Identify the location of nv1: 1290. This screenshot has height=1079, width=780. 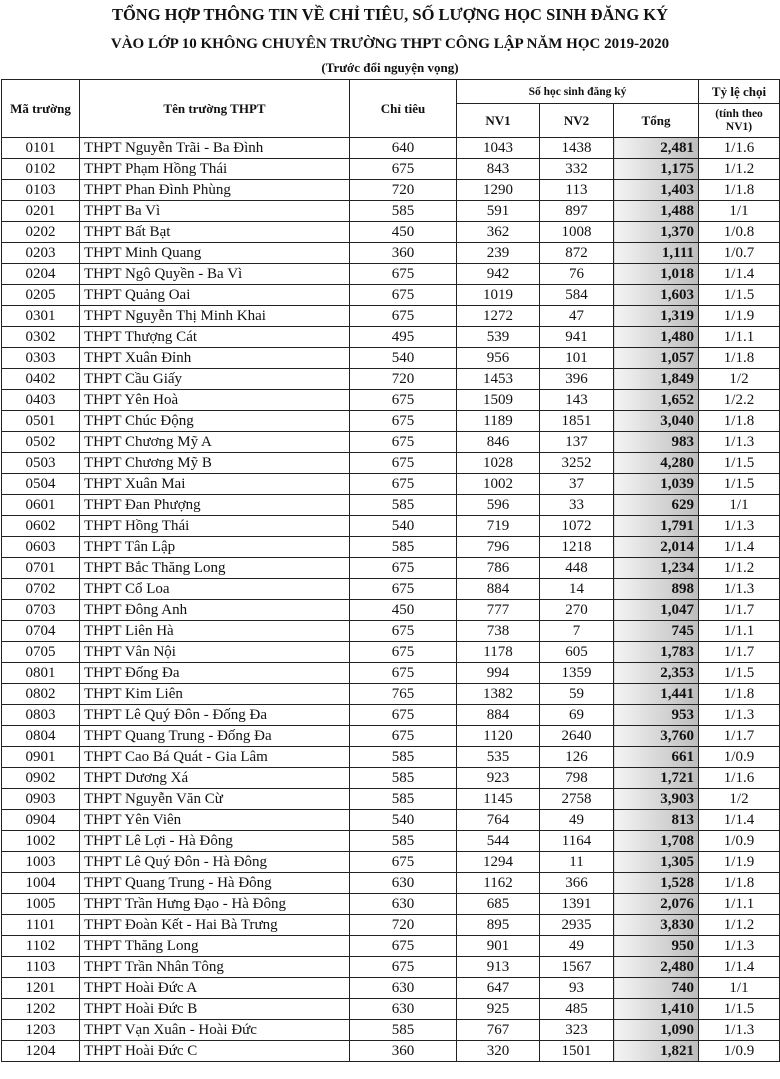
(498, 190).